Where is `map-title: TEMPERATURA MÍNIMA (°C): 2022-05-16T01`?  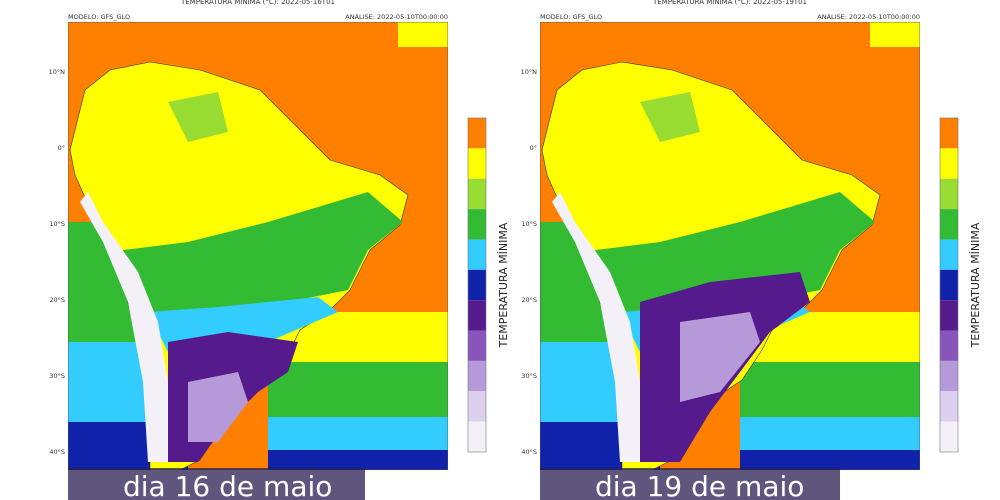
map-title: TEMPERATURA MÍNIMA (°C): 2022-05-16T01 is located at coordinates (257, 3).